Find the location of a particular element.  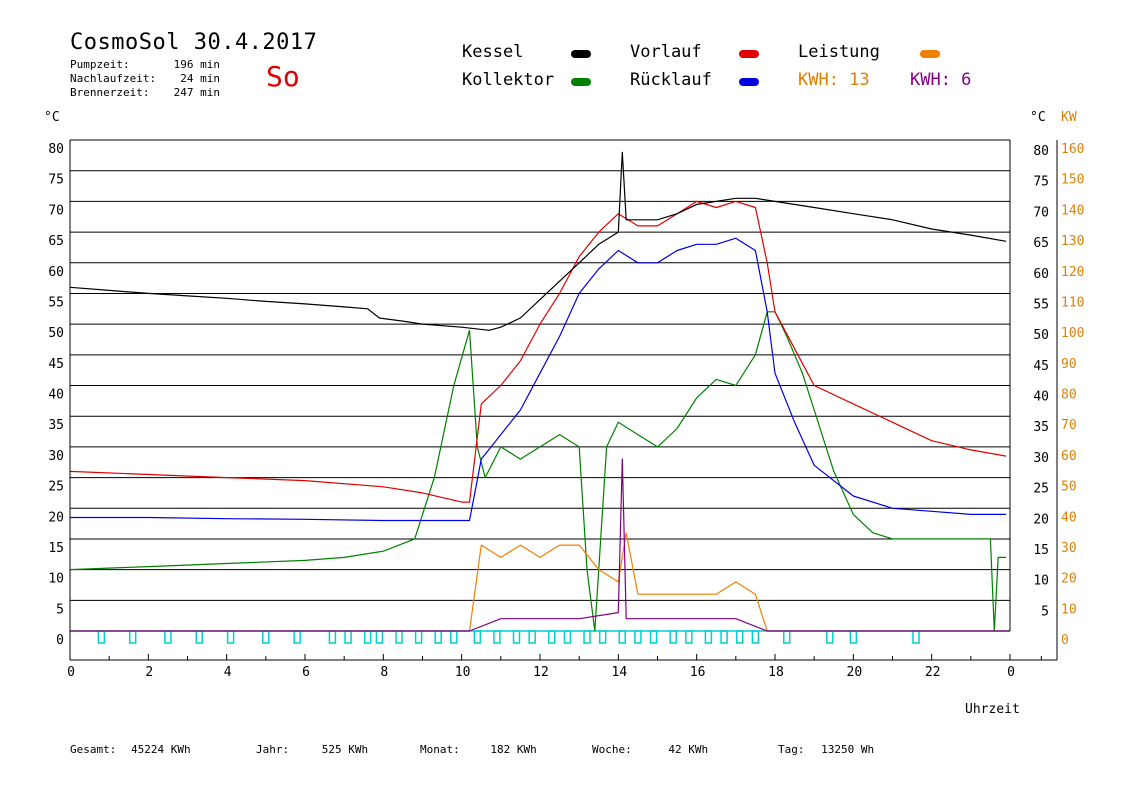

y-tick-label-power: 130 is located at coordinates (1072, 241).